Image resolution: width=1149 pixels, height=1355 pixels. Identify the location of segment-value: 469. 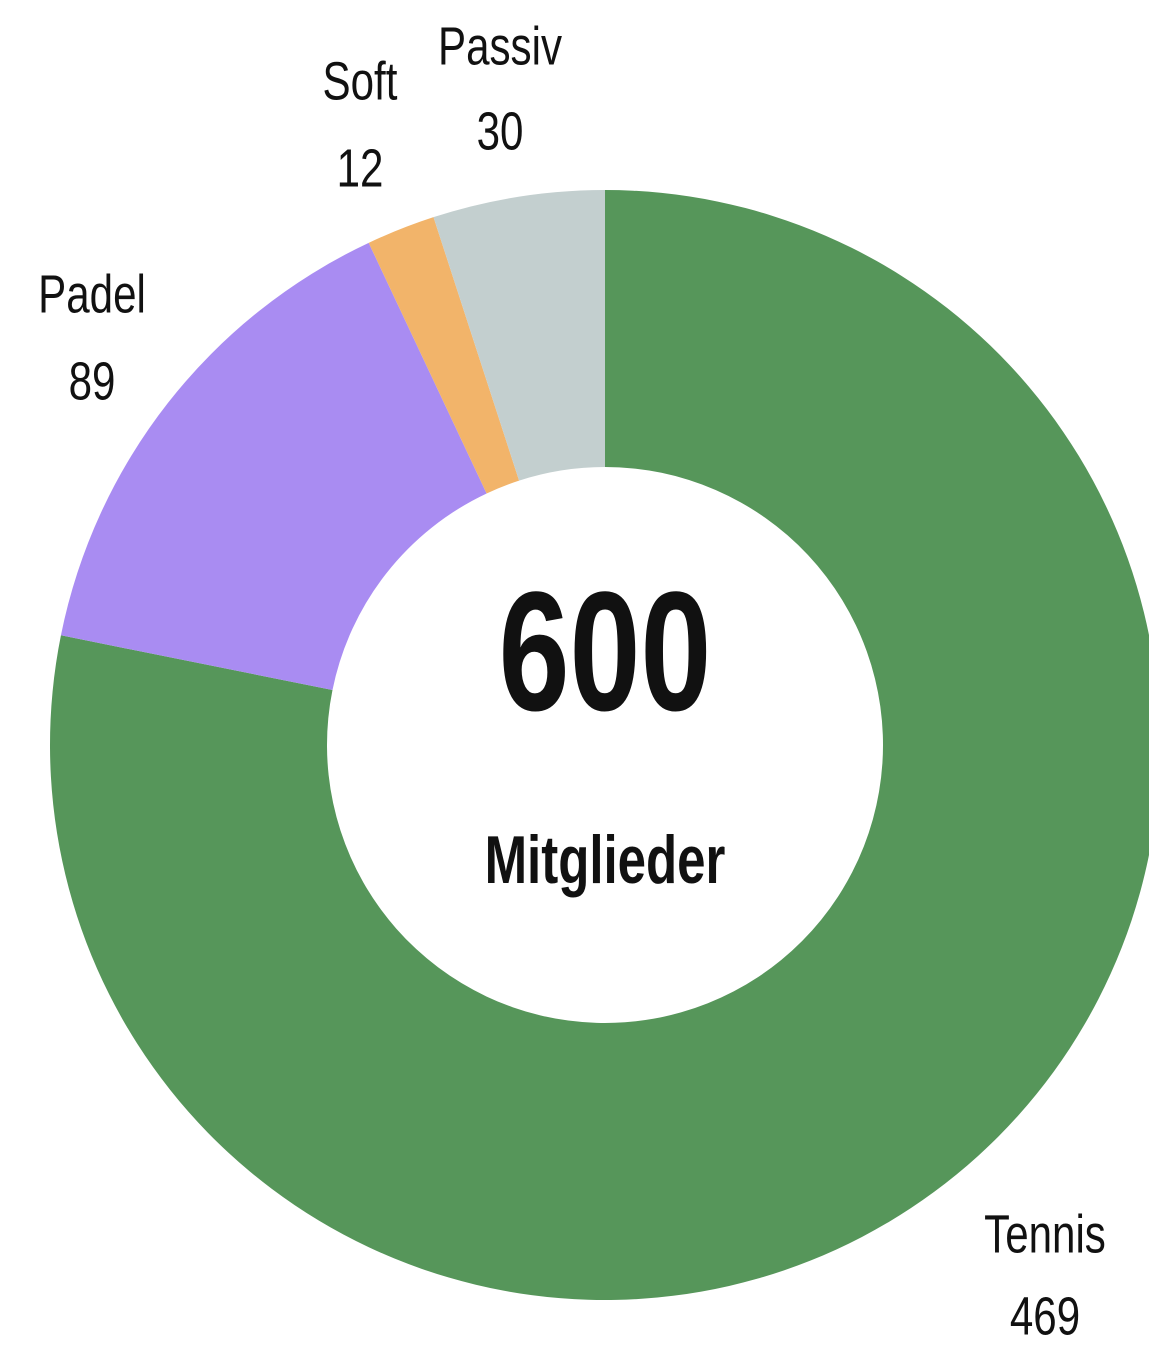
(1045, 1316).